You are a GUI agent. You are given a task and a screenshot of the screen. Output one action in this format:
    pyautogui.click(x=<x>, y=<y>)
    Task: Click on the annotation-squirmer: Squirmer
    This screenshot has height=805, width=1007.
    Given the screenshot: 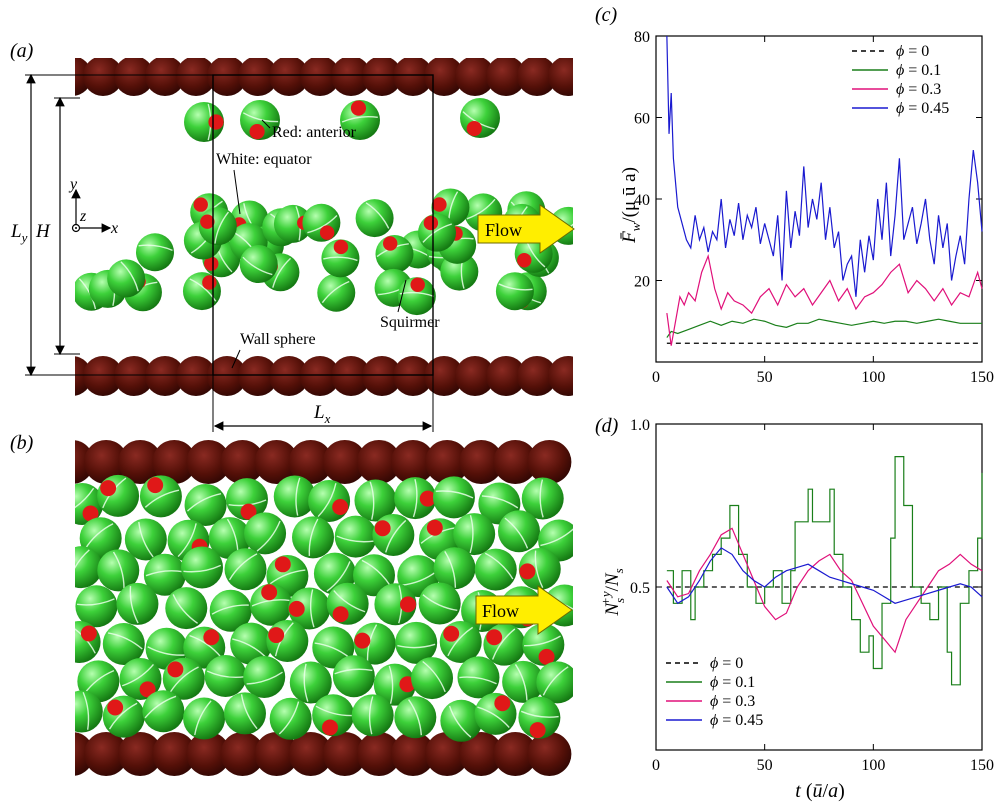 What is the action you would take?
    pyautogui.click(x=410, y=322)
    